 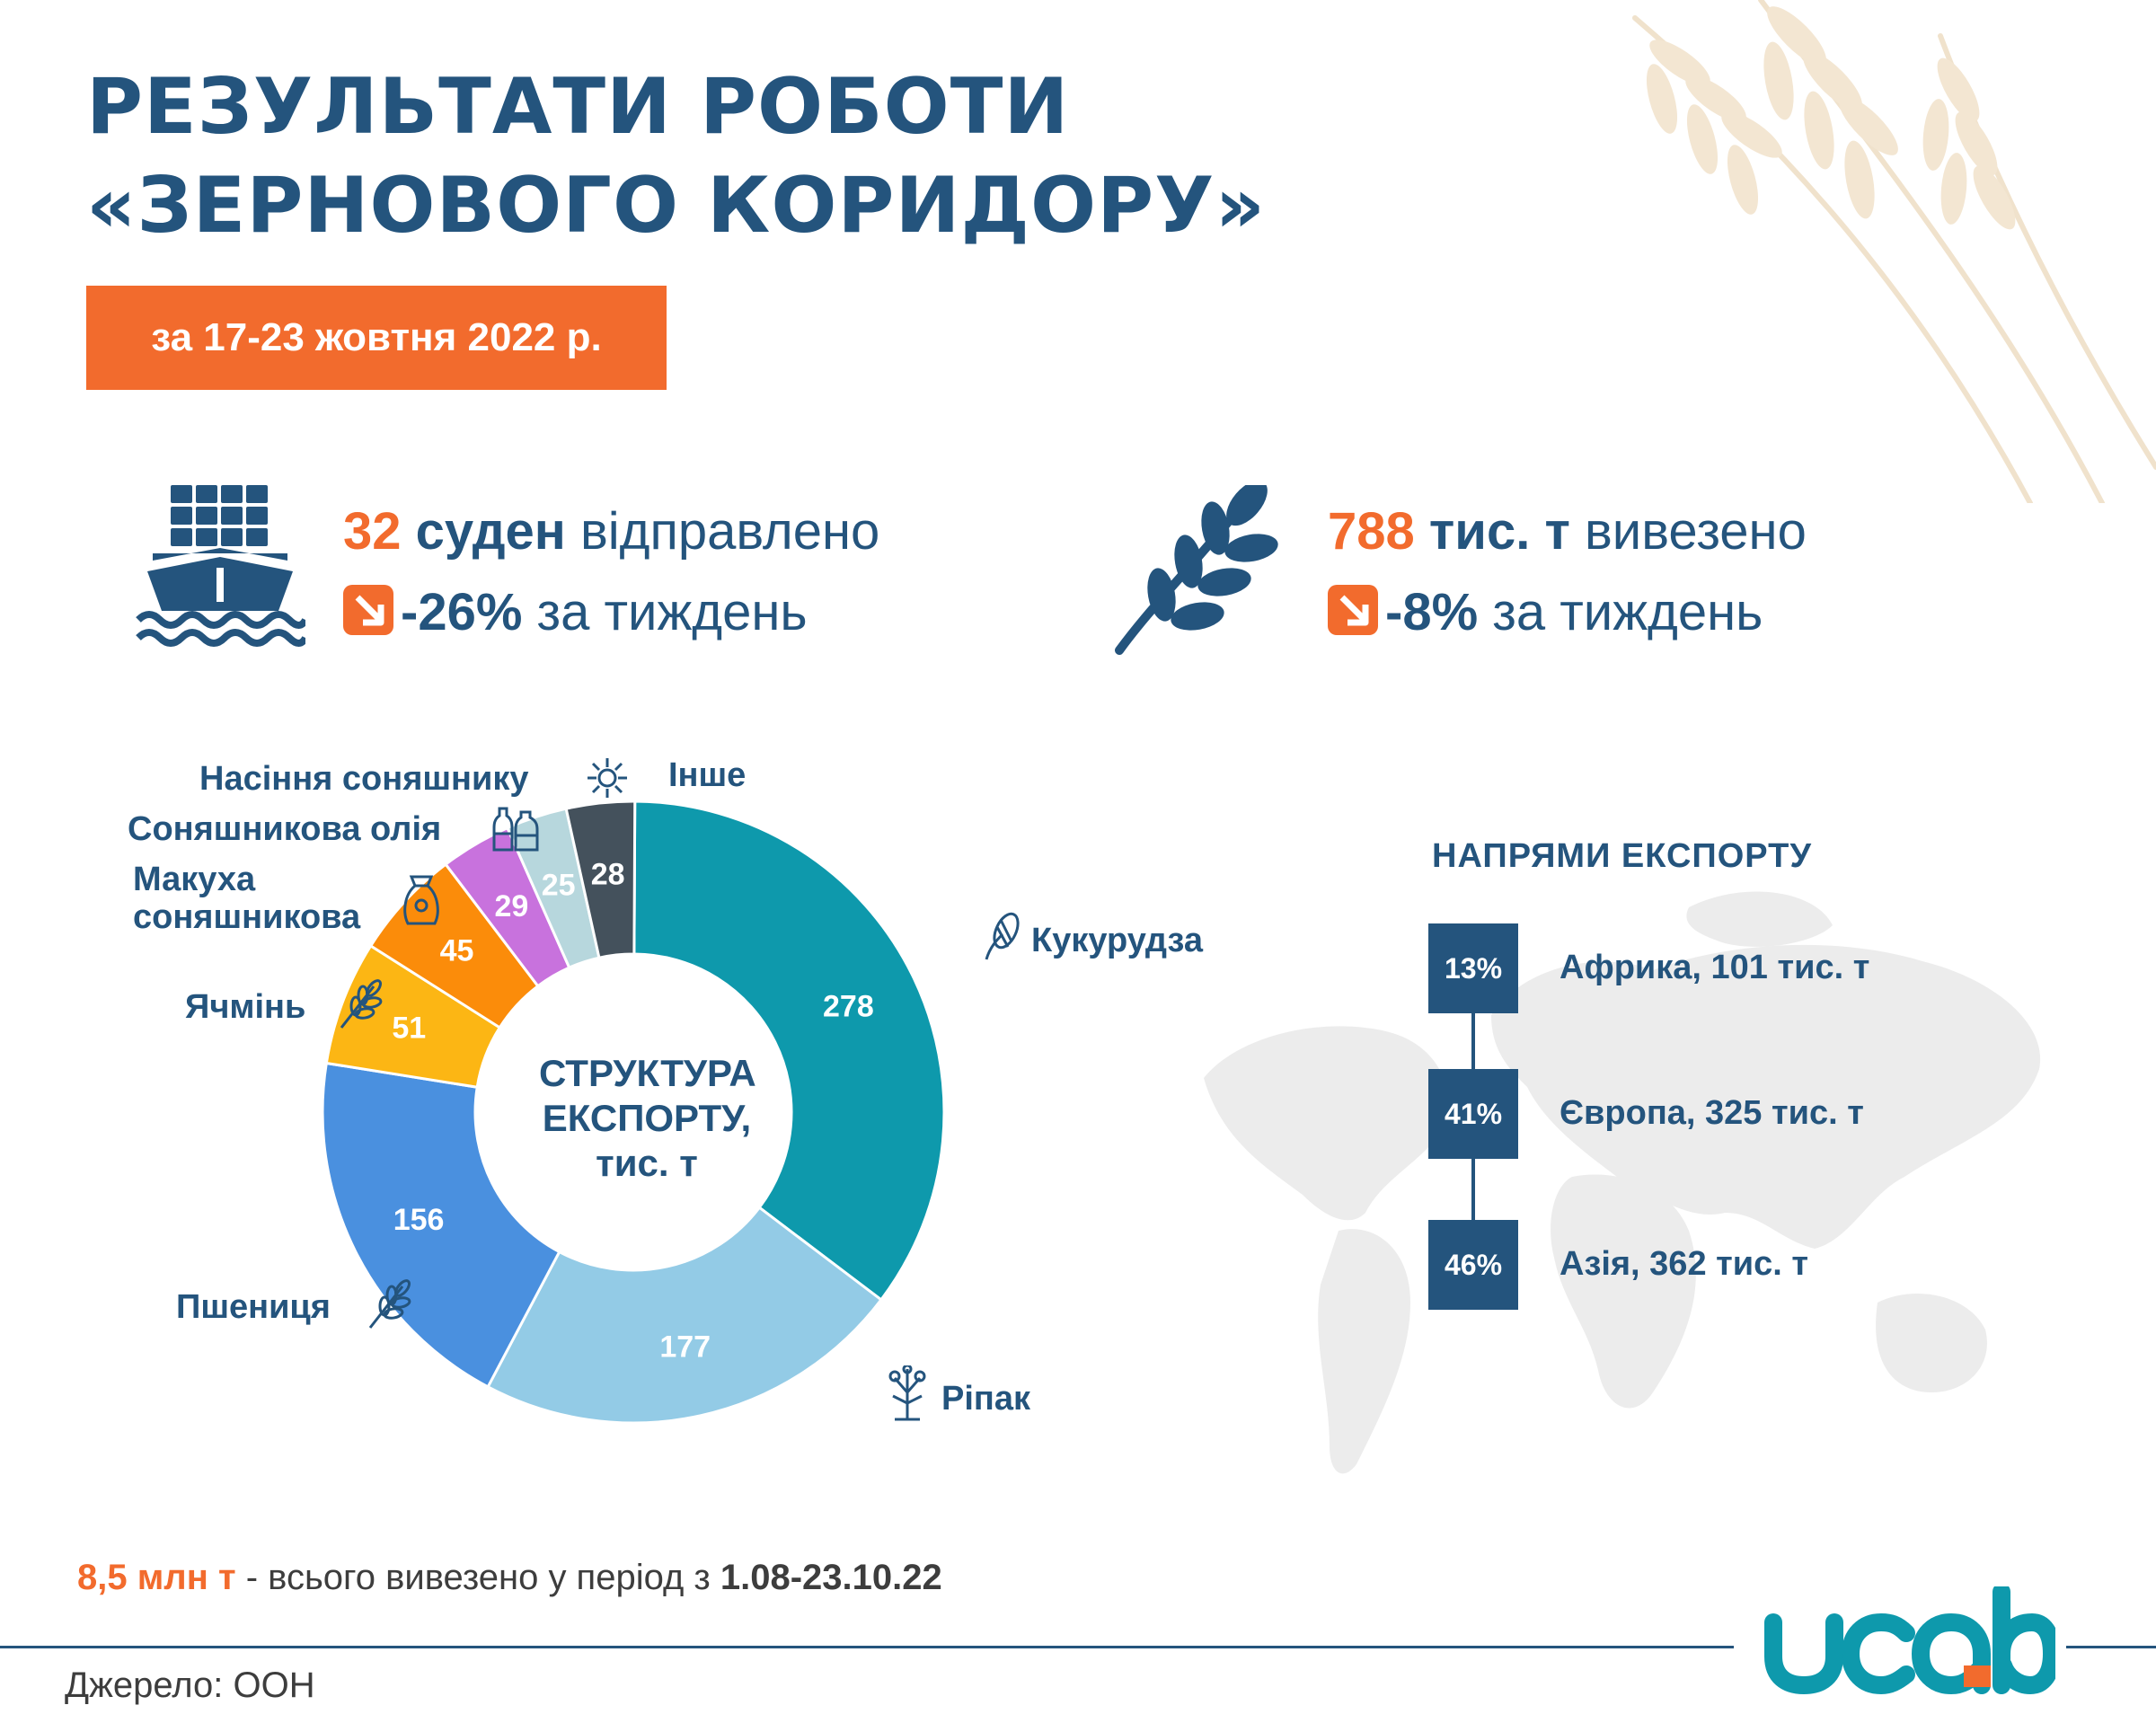 I want to click on category-label-sunflower-meal-line-1: Макуха, so click(x=194, y=879).